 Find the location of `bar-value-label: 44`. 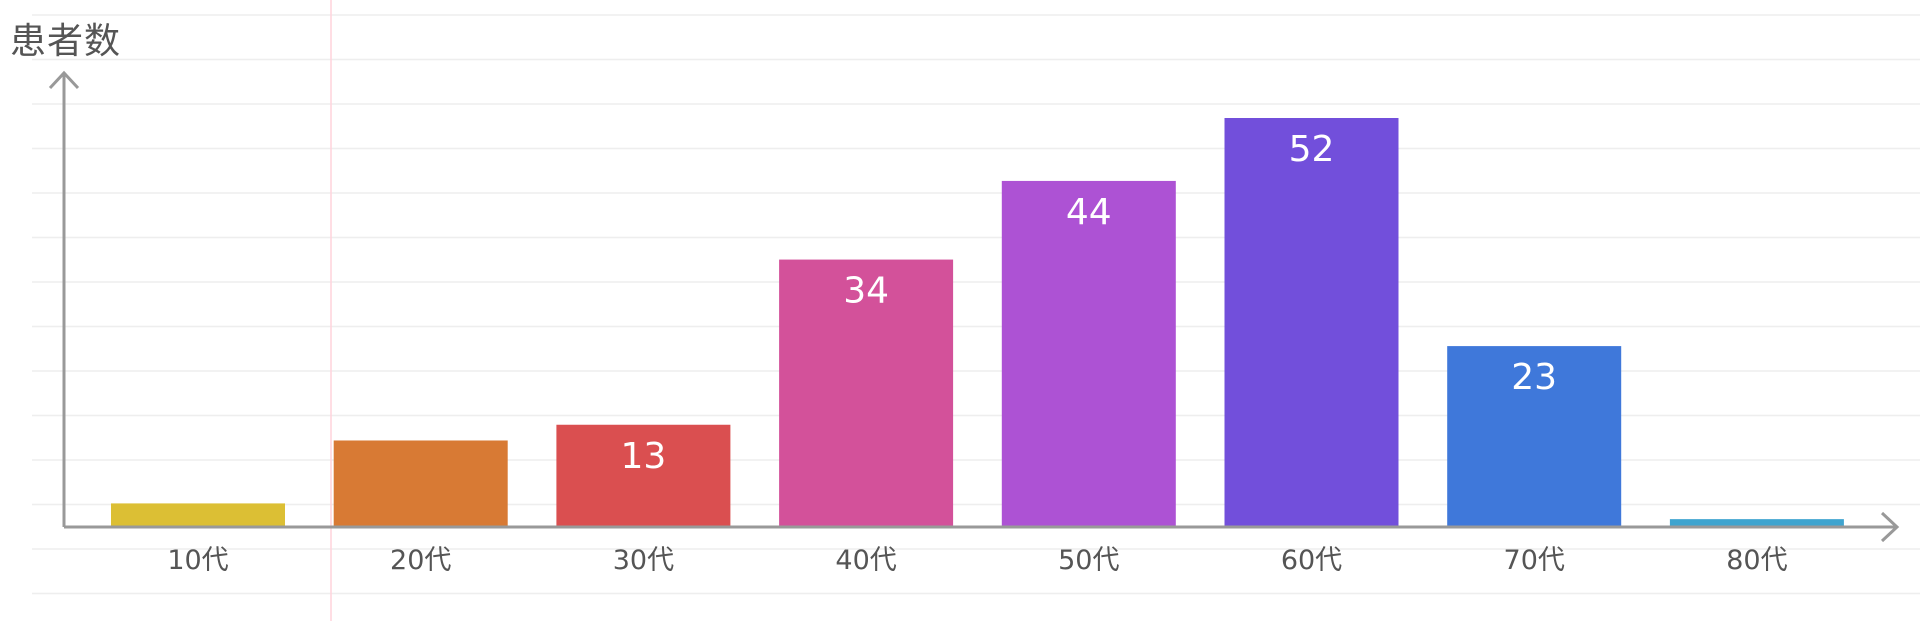

bar-value-label: 44 is located at coordinates (1089, 212).